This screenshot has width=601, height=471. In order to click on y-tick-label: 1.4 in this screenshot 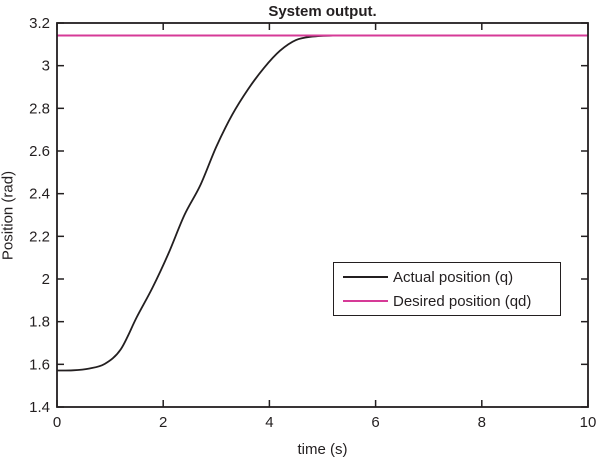, I will do `click(39, 407)`.